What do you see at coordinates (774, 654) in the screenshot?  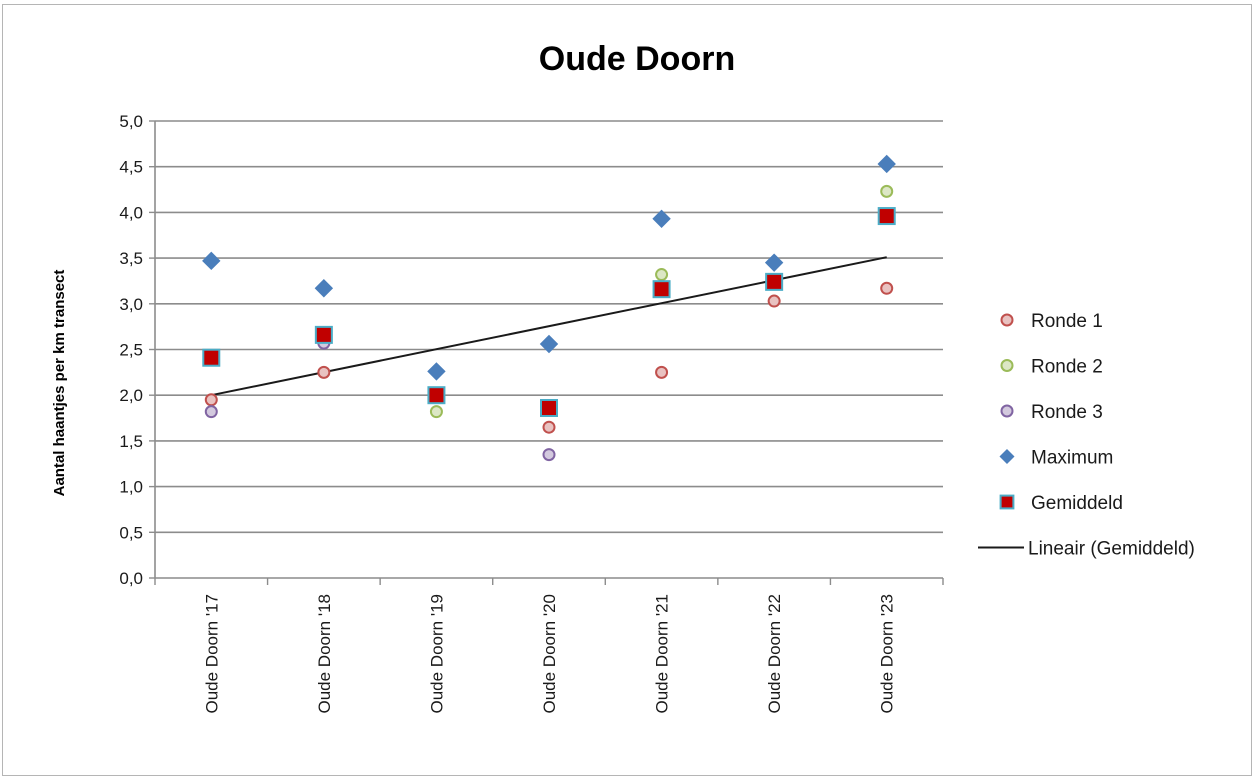 I see `x-tick-label: Oude Doorn '22` at bounding box center [774, 654].